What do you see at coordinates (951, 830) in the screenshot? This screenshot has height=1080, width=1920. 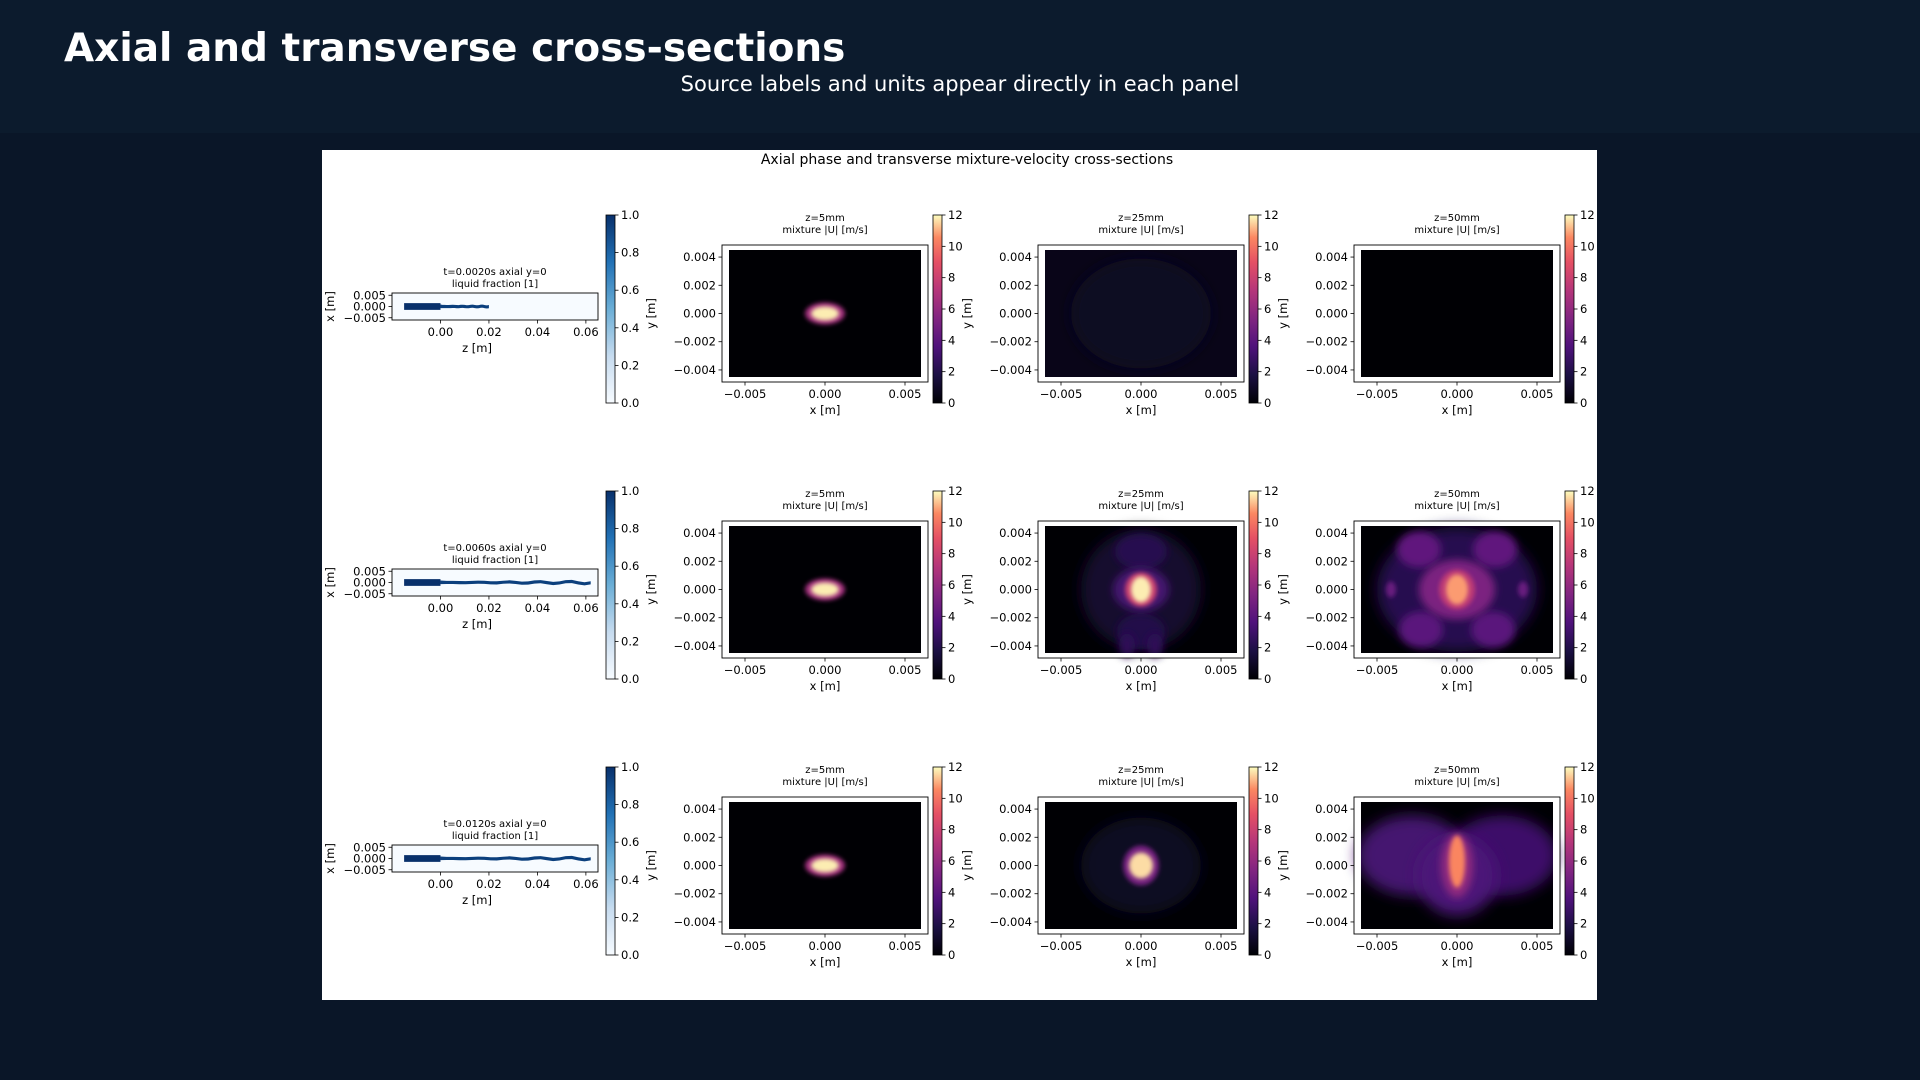 I see `velocity-colorbar-tick-label: 8` at bounding box center [951, 830].